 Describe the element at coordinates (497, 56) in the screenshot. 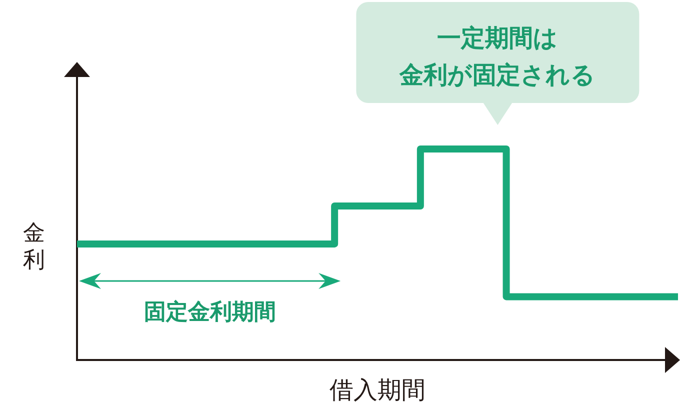

I see `annotation: 一定期間は金利が固定される` at that location.